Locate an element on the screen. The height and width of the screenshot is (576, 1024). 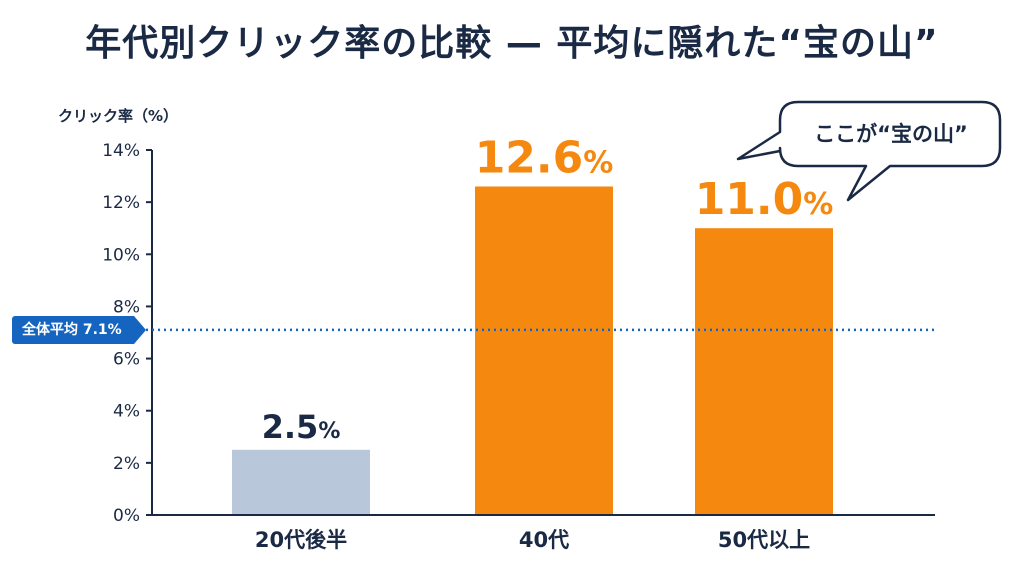
y-tick-label: 0% is located at coordinates (126, 516).